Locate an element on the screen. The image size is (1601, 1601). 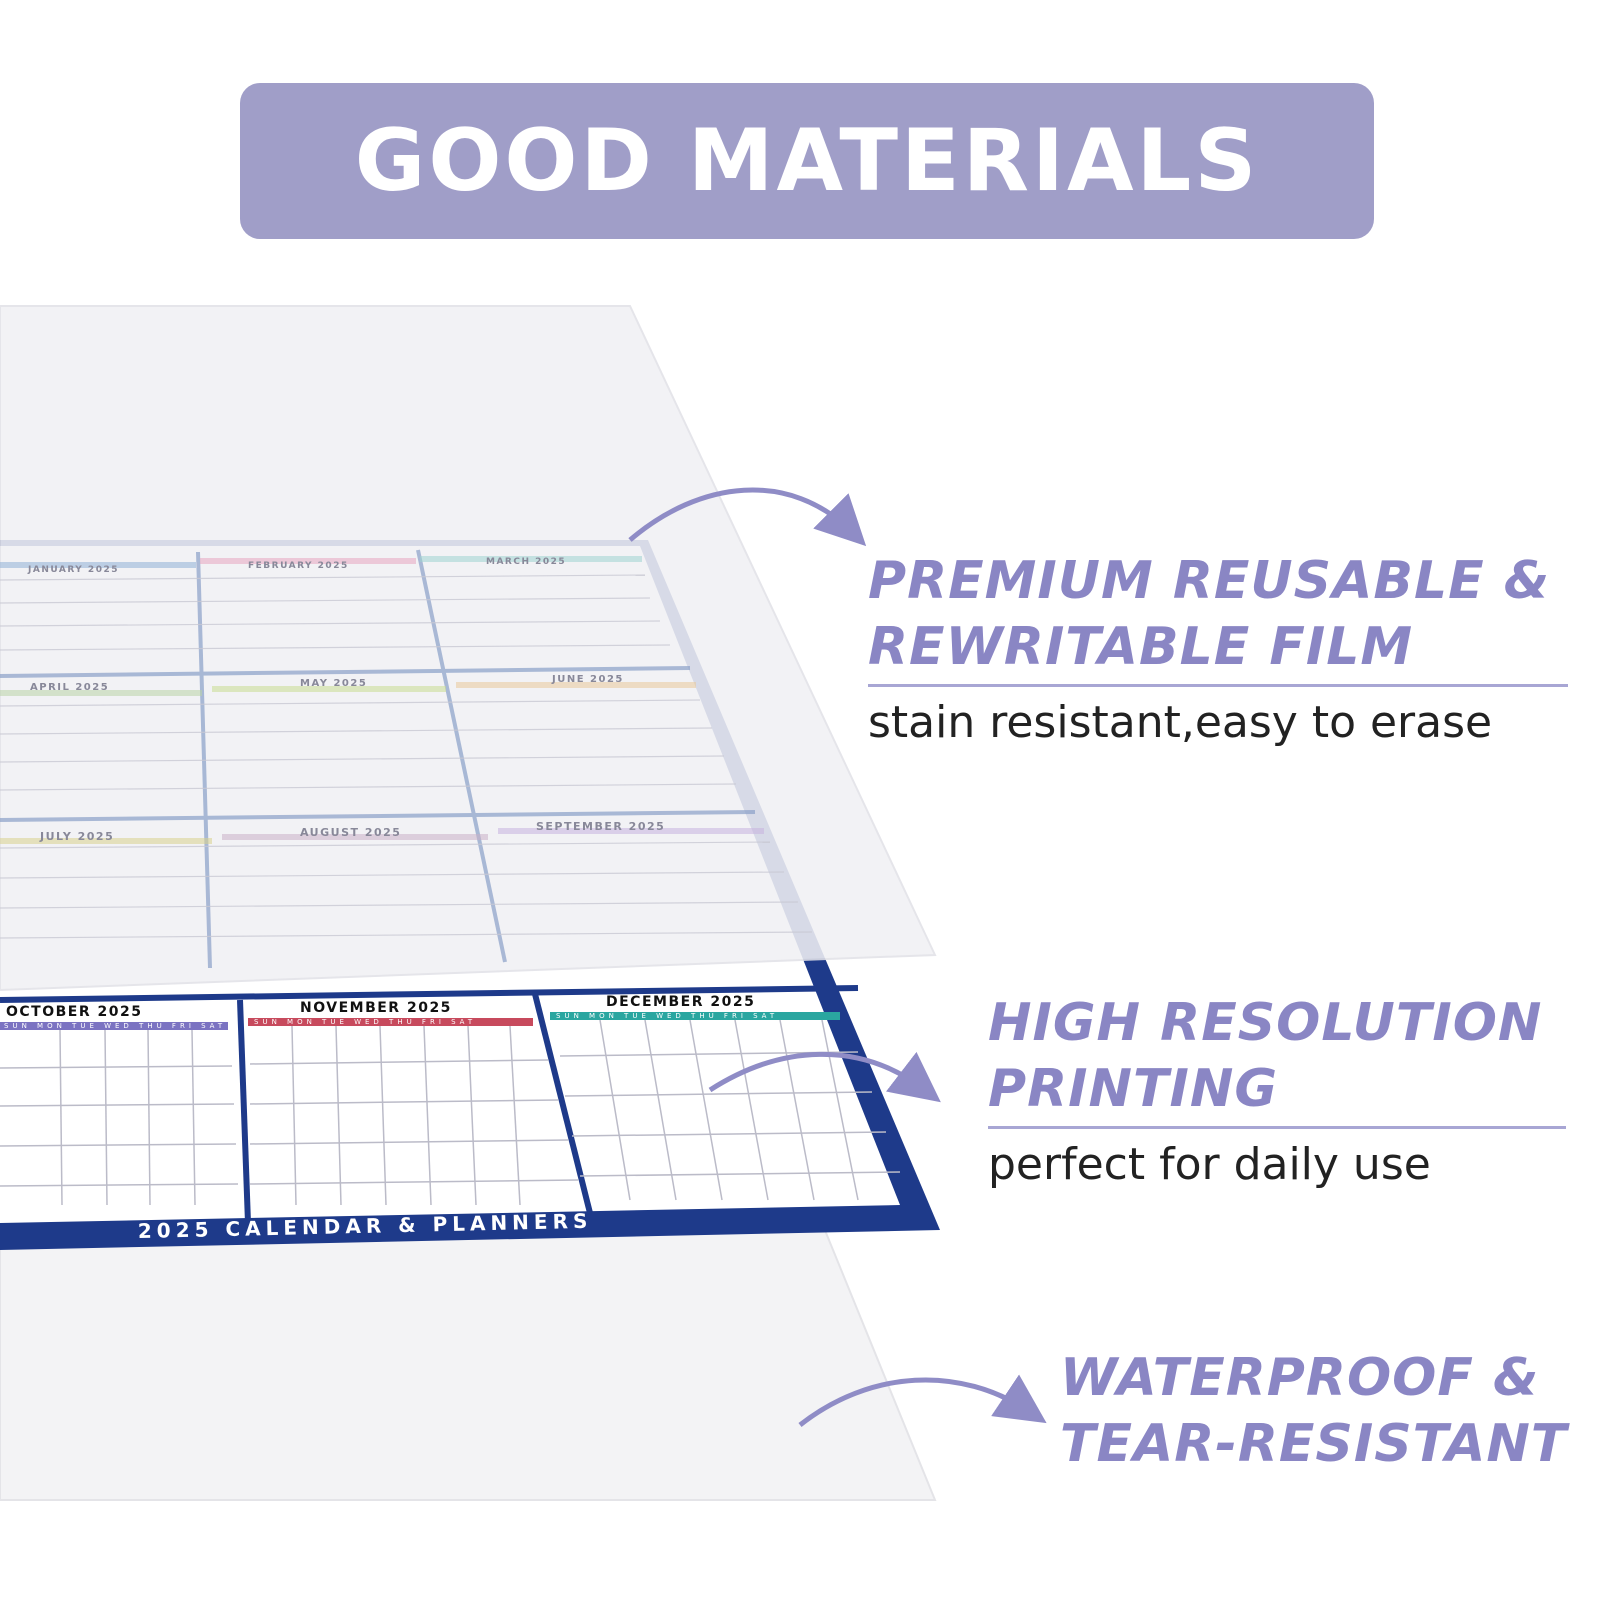
weekdays-october: SUN MON TUE WED THU FRI SAT is located at coordinates (115, 1026).